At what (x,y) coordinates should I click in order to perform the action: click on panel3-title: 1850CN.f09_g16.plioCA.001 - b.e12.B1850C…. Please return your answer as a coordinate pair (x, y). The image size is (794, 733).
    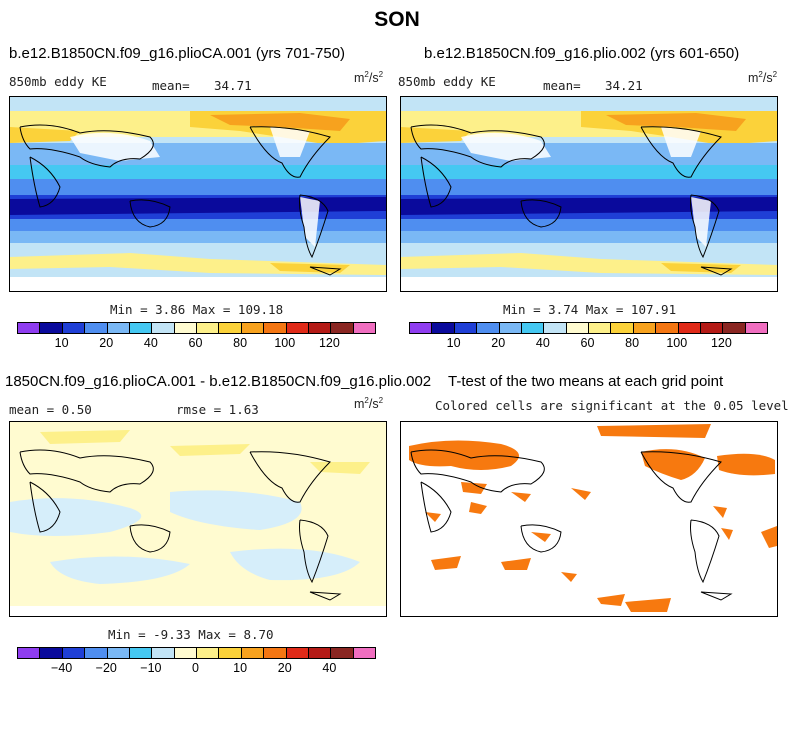
    Looking at the image, I should click on (218, 381).